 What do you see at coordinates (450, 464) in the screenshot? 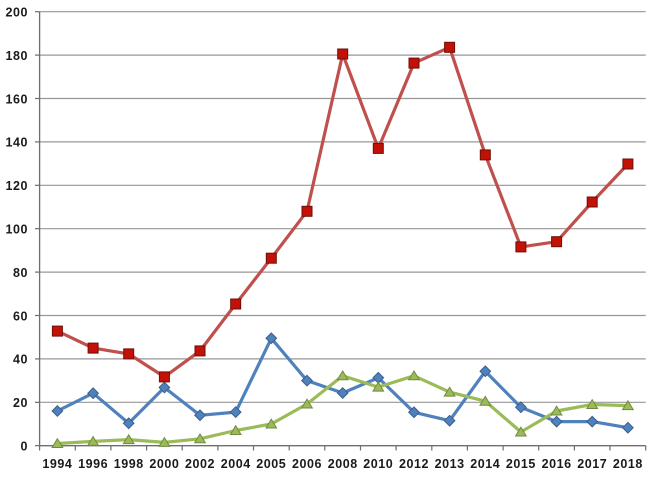
I see `svg-text: 2013` at bounding box center [450, 464].